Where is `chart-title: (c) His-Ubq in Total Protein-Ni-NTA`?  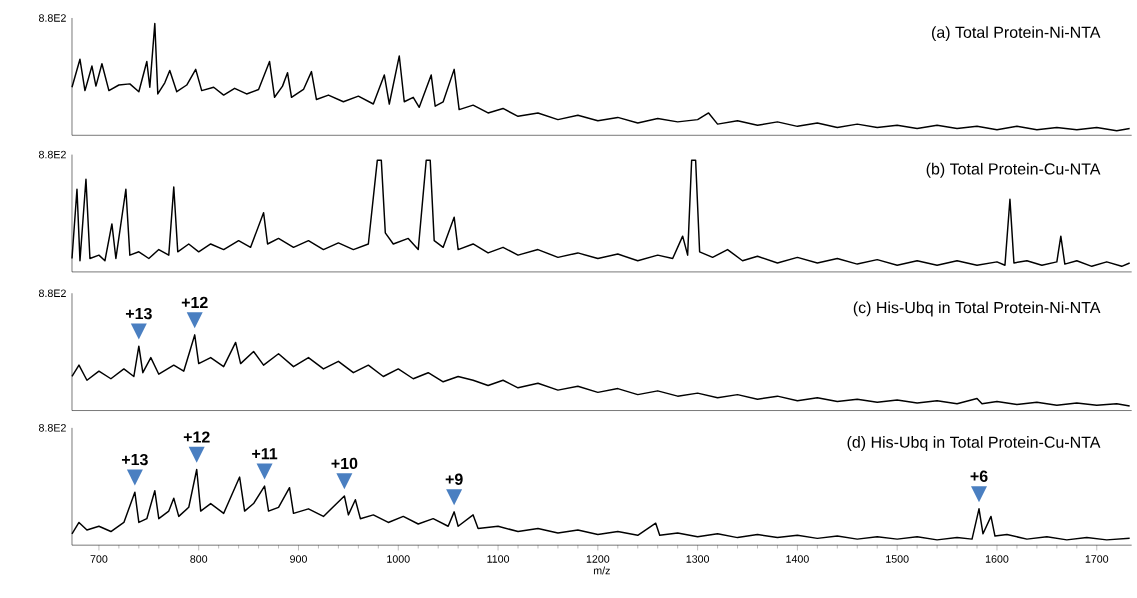 chart-title: (c) His-Ubq in Total Protein-Ni-NTA is located at coordinates (977, 309).